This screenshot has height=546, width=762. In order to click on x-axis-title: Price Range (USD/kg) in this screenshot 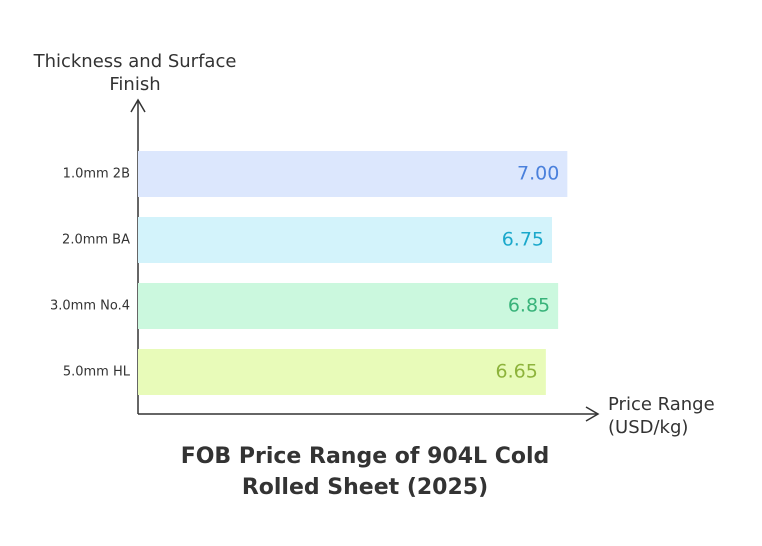, I will do `click(661, 416)`.